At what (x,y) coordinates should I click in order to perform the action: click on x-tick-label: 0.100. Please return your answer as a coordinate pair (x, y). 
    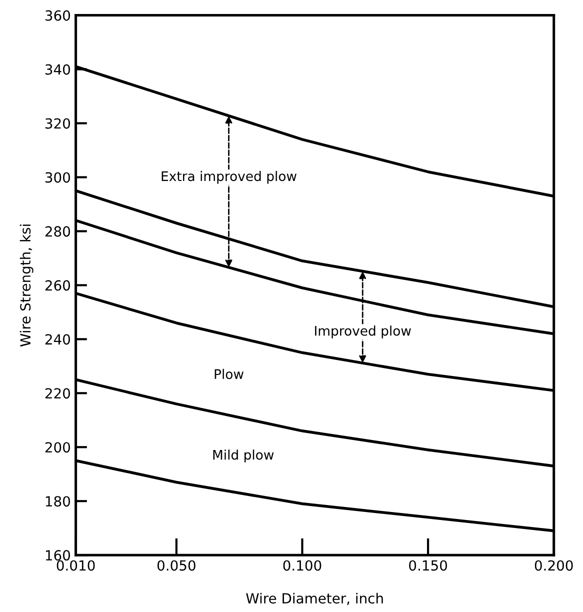
    Looking at the image, I should click on (302, 565).